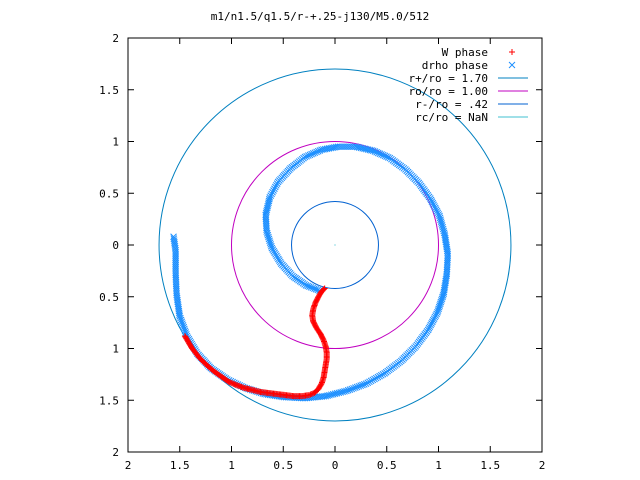 This screenshot has height=480, width=640. Describe the element at coordinates (451, 104) in the screenshot. I see `legend-label: r-/ro = .42` at that location.